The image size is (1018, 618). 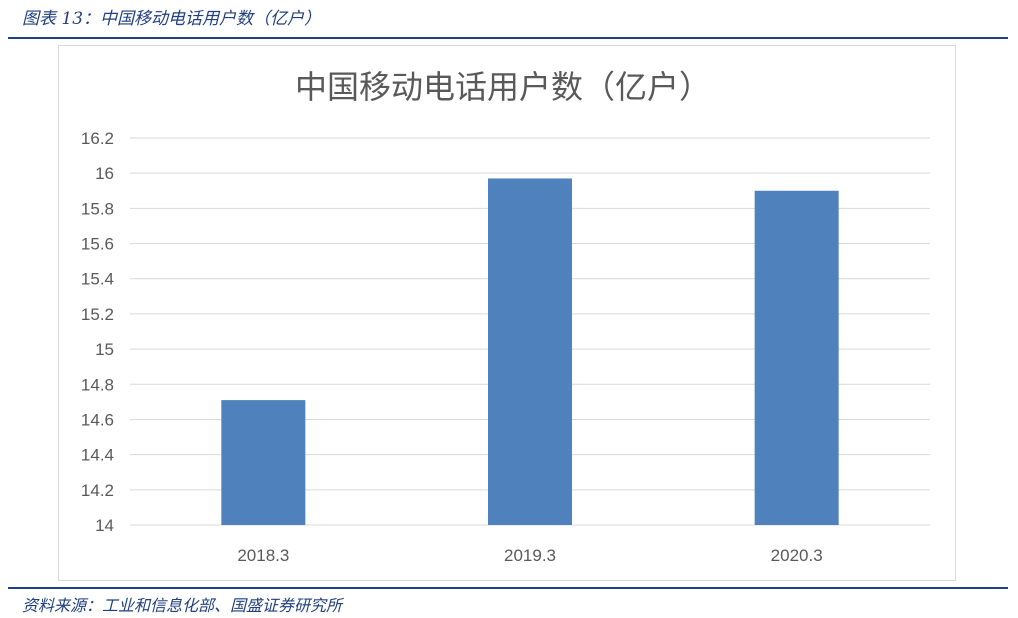 What do you see at coordinates (796, 358) in the screenshot?
I see `bar-2020.3` at bounding box center [796, 358].